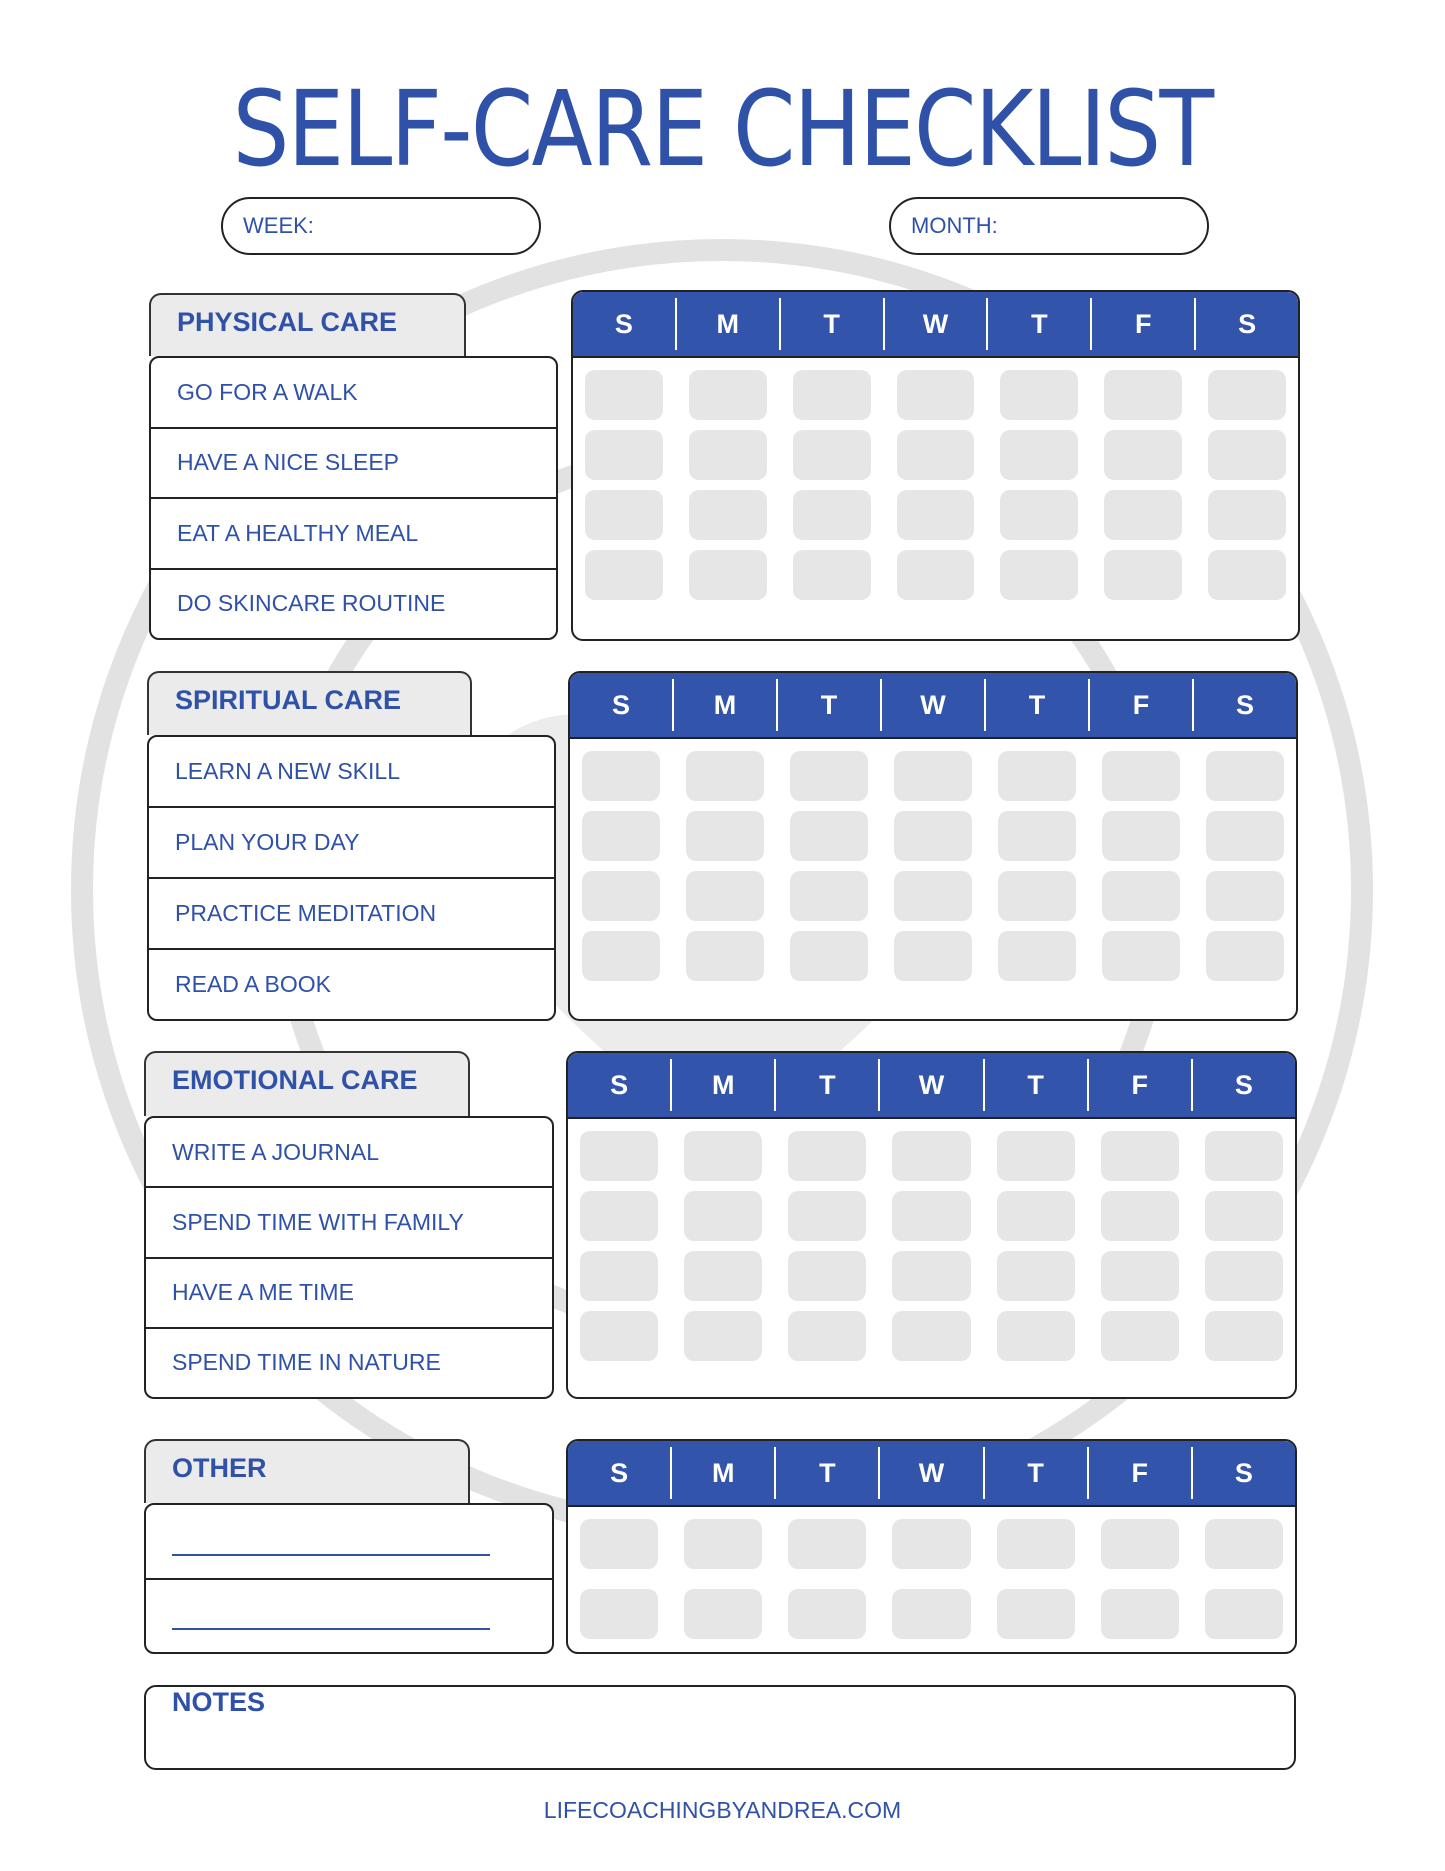 The height and width of the screenshot is (1871, 1445). What do you see at coordinates (1049, 226) in the screenshot?
I see `month-field: MONTH:` at bounding box center [1049, 226].